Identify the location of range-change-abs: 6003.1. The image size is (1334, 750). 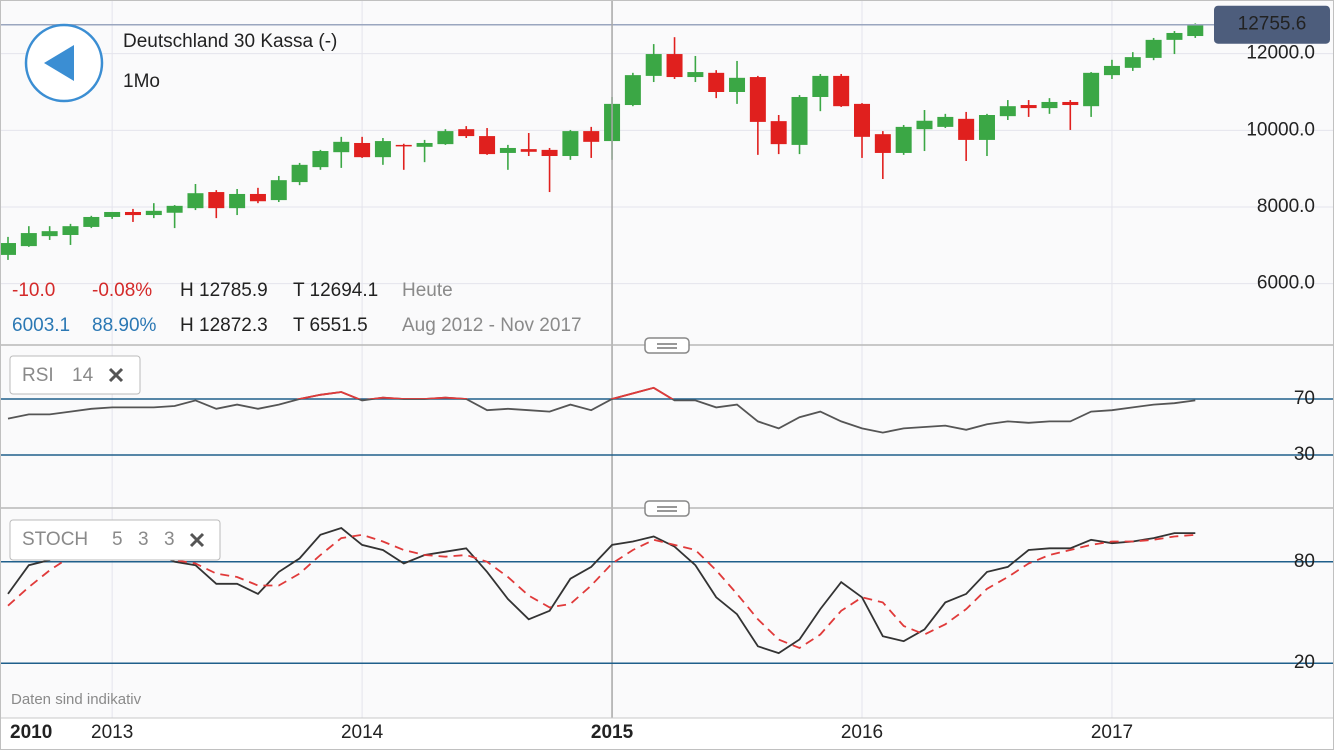
(41, 325).